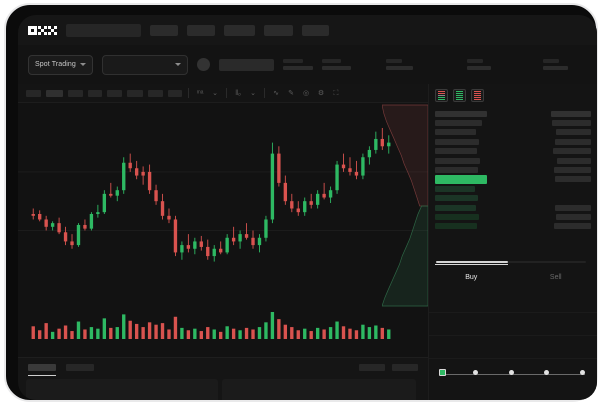 The width and height of the screenshot is (603, 405). I want to click on stat-24h-low, so click(399, 64).